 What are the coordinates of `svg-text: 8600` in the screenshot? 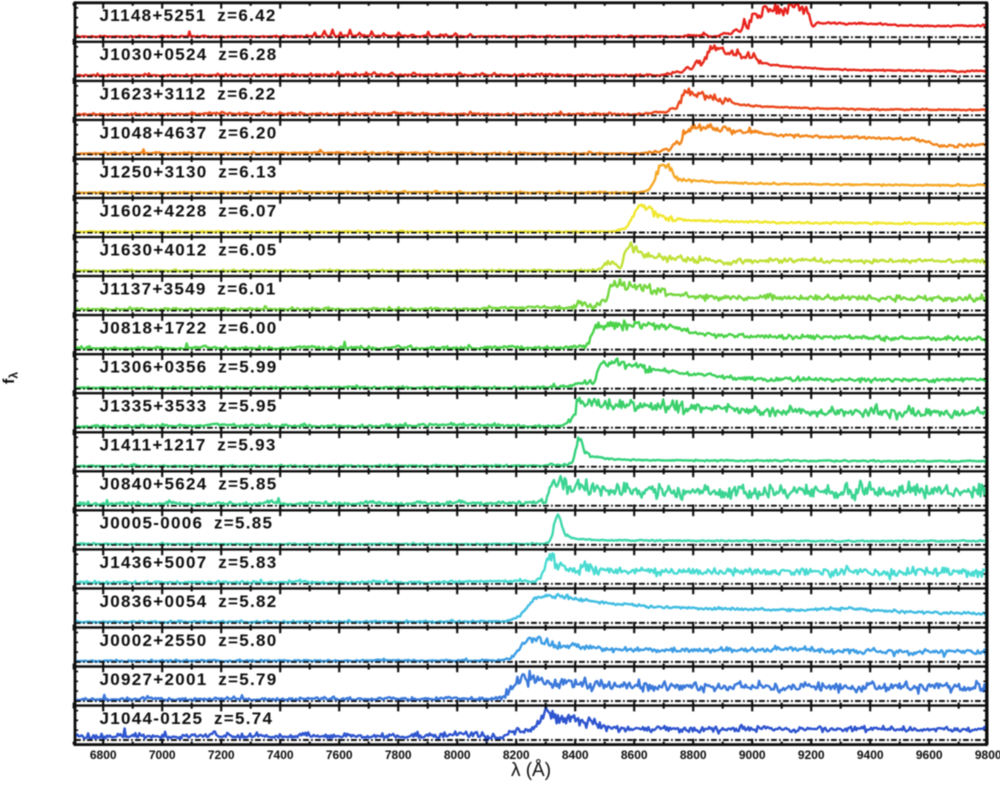 It's located at (634, 755).